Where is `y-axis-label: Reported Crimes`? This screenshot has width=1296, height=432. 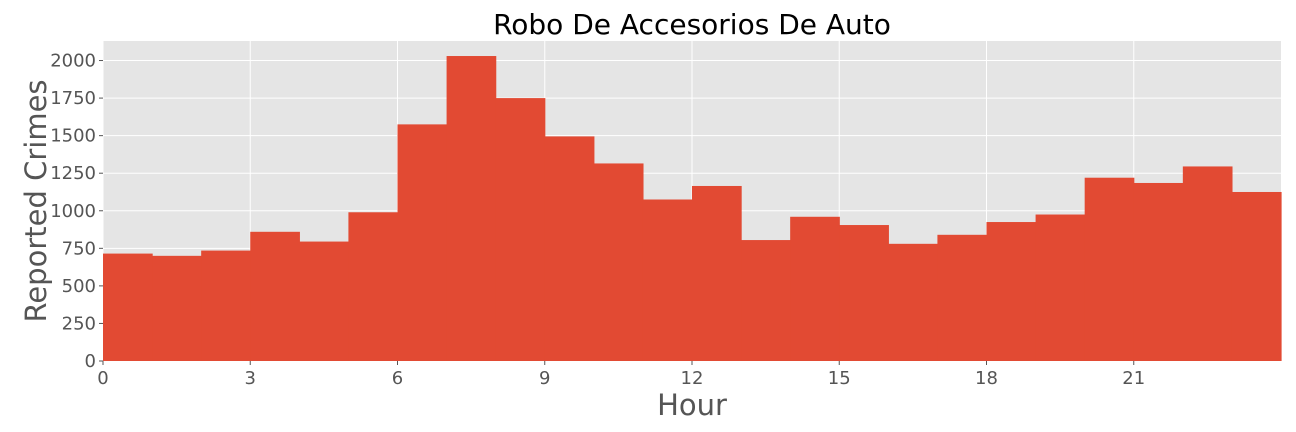
y-axis-label: Reported Crimes is located at coordinates (36, 200).